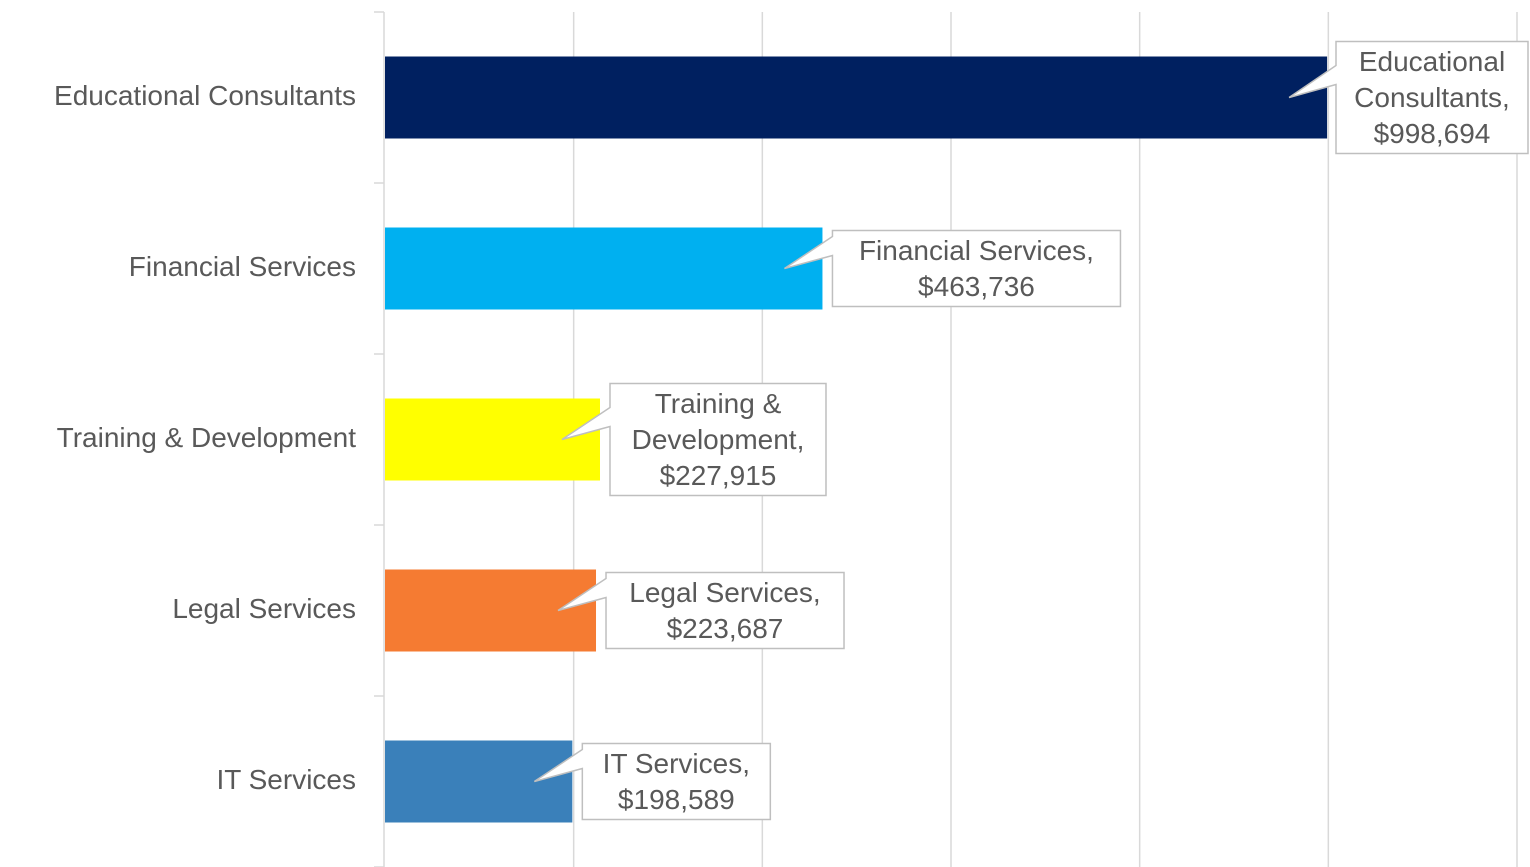 The height and width of the screenshot is (867, 1530). Describe the element at coordinates (205, 95) in the screenshot. I see `y-tick-label: Educational Consultants` at that location.